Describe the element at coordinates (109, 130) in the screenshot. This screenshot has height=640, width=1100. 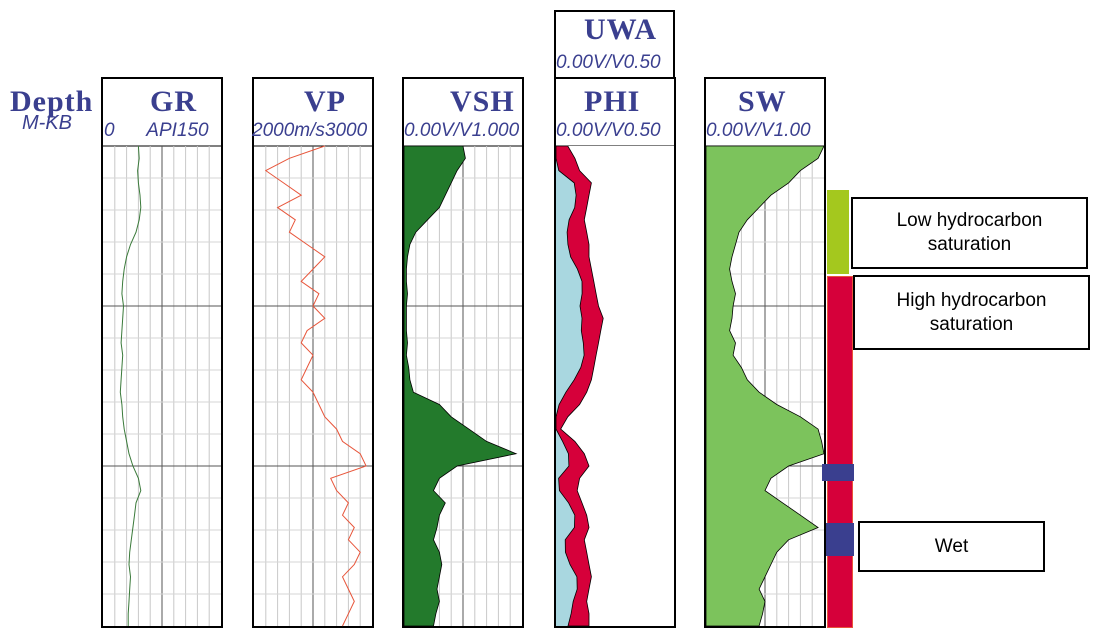
I see `gr-scale-left: 0` at that location.